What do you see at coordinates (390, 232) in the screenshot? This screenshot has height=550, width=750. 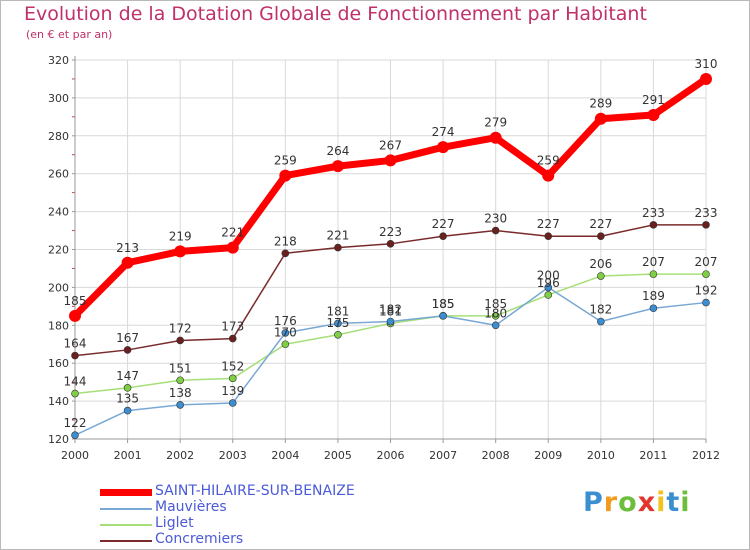 I see `data-label-concremiers: 223` at bounding box center [390, 232].